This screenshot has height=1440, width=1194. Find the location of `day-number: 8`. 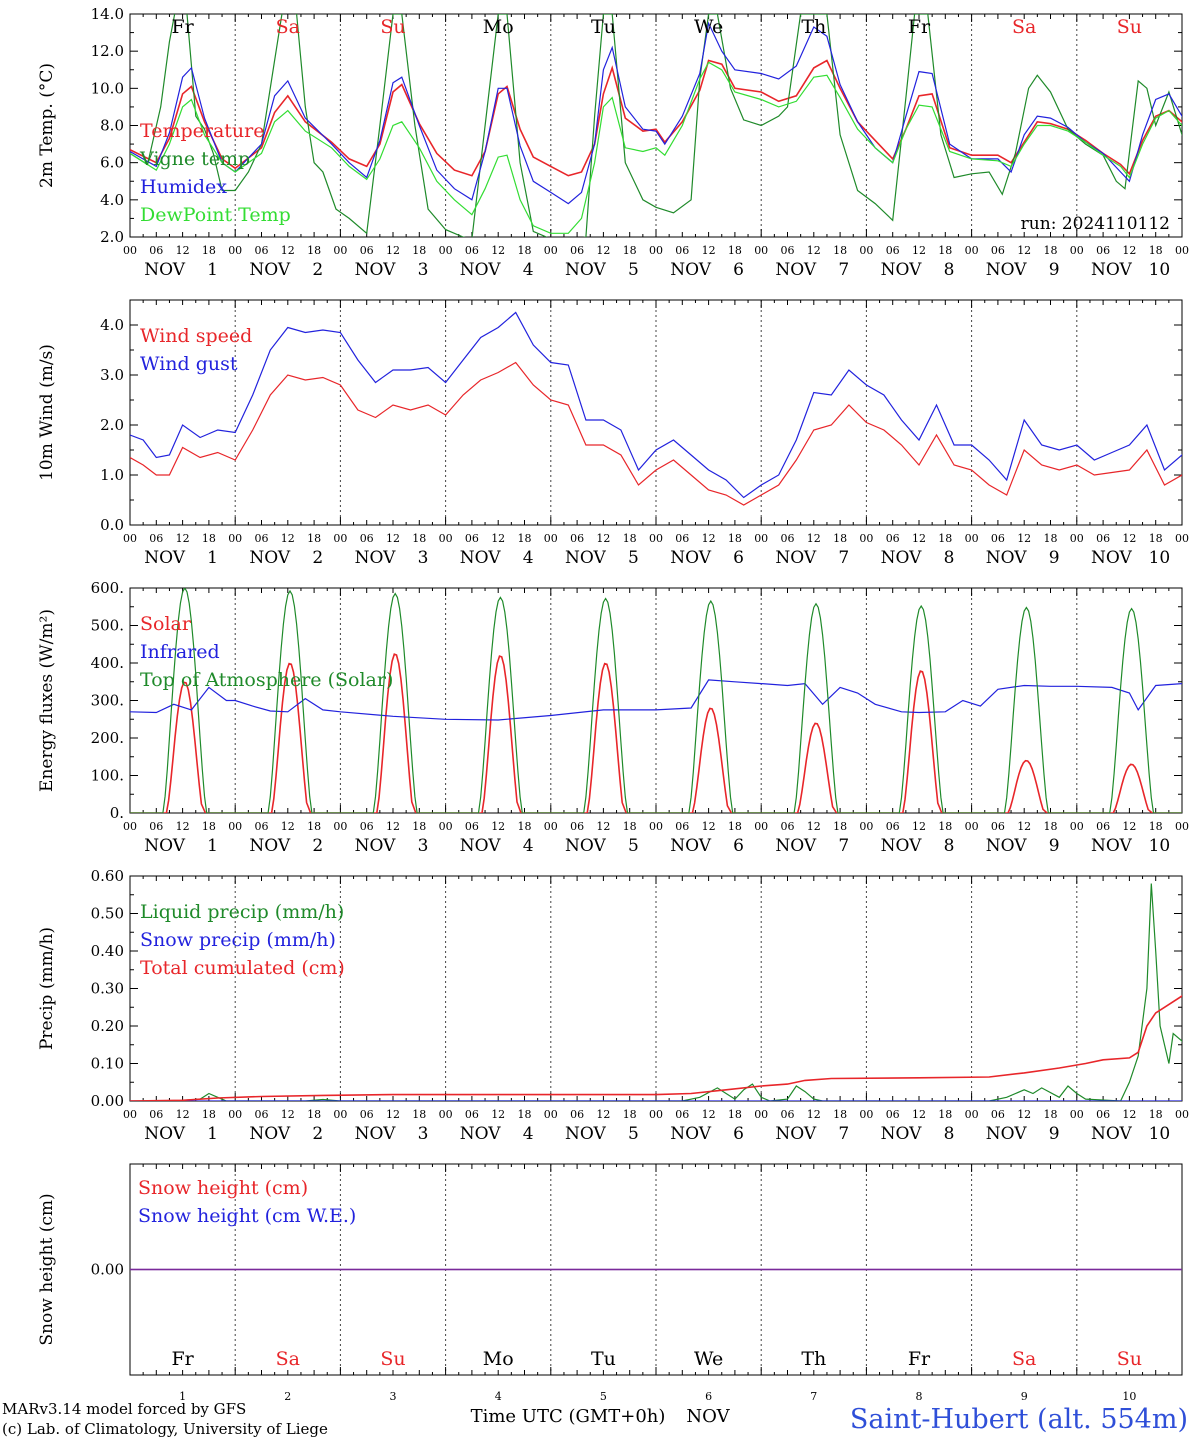

day-number: 8 is located at coordinates (919, 1396).